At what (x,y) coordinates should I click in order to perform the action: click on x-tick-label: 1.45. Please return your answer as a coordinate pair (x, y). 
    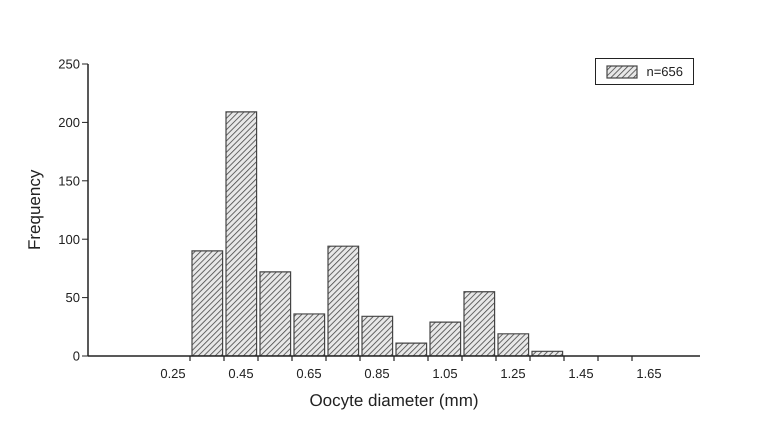
    Looking at the image, I should click on (581, 373).